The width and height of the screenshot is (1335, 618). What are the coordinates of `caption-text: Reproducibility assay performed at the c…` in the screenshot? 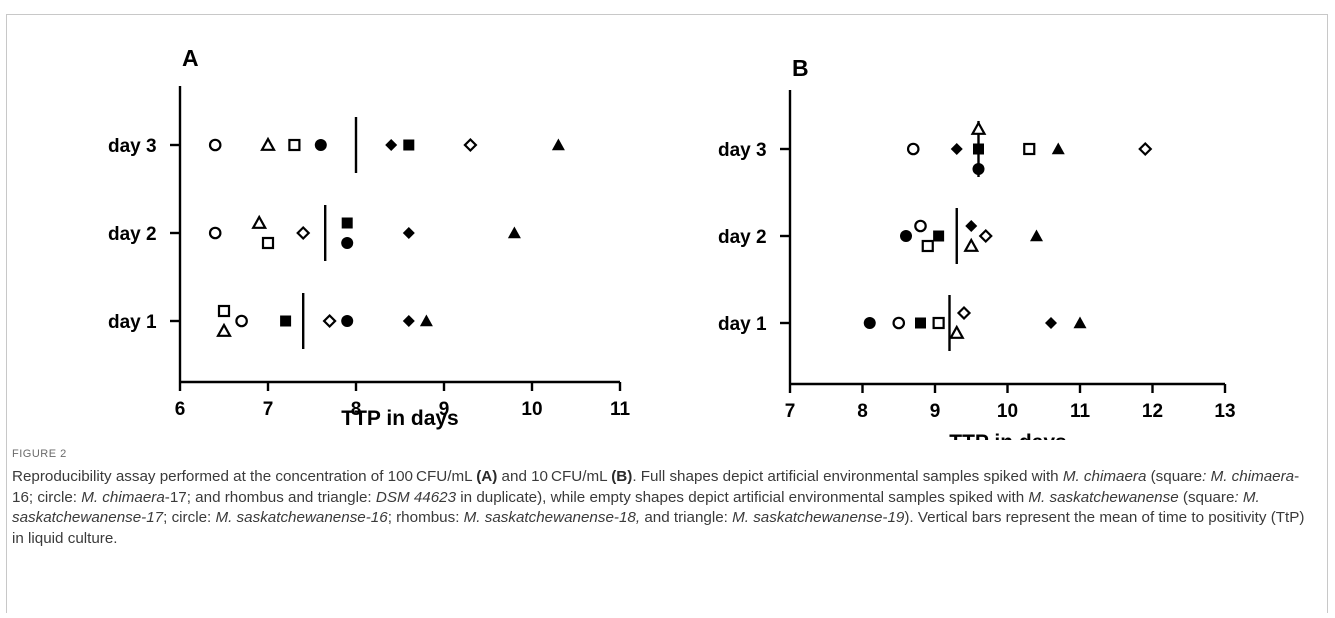 It's located at (664, 508).